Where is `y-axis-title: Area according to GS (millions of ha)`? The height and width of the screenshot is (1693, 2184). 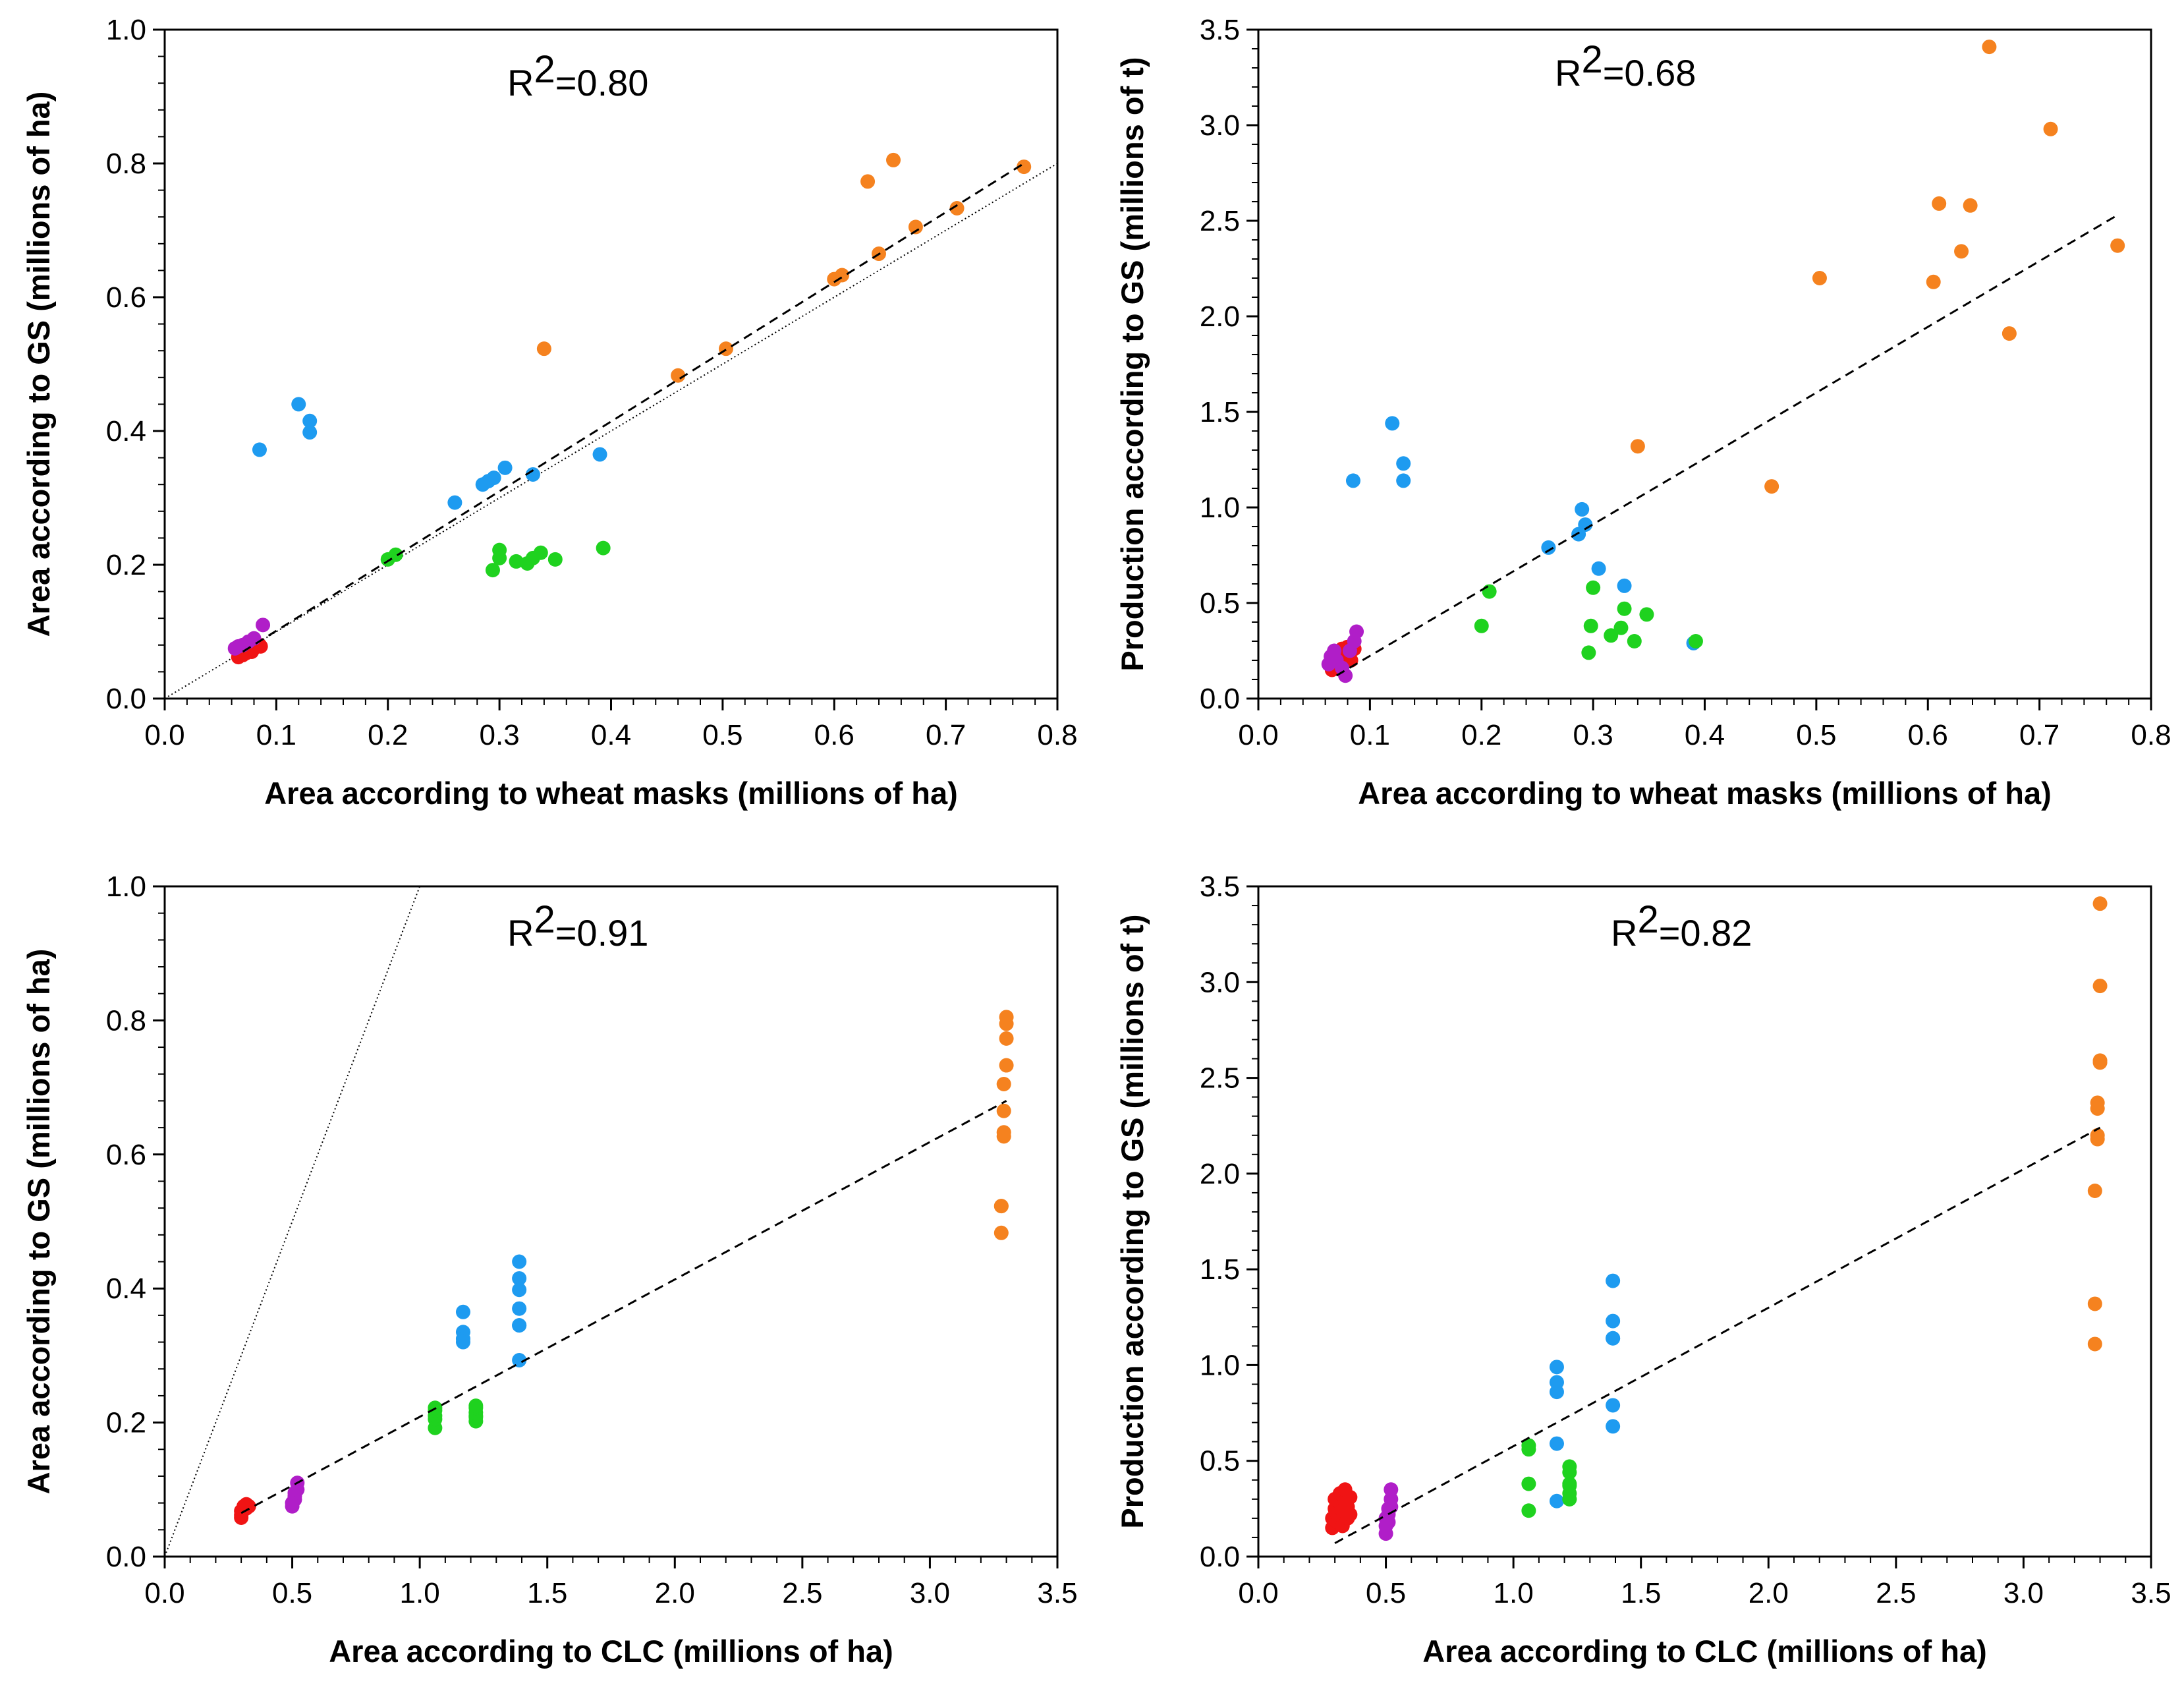
y-axis-title: Area according to GS (millions of ha) is located at coordinates (38, 364).